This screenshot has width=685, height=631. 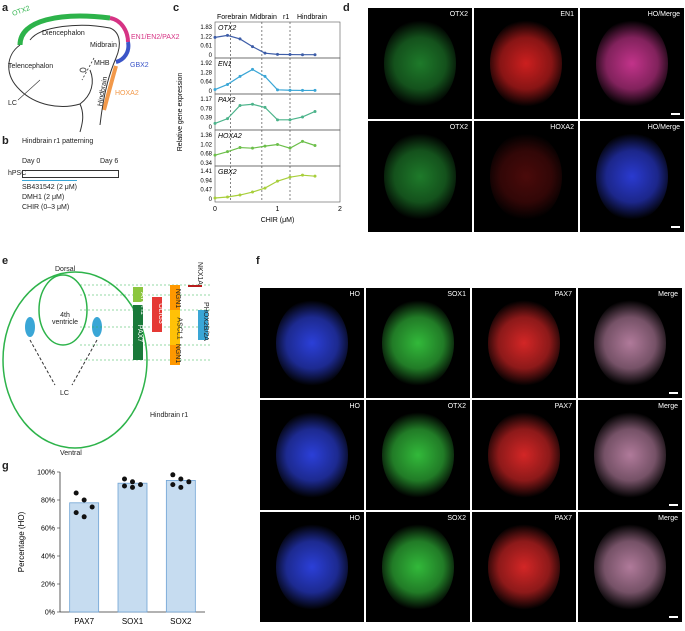 I want to click on y-tick-label: 100%, so click(x=46, y=473).